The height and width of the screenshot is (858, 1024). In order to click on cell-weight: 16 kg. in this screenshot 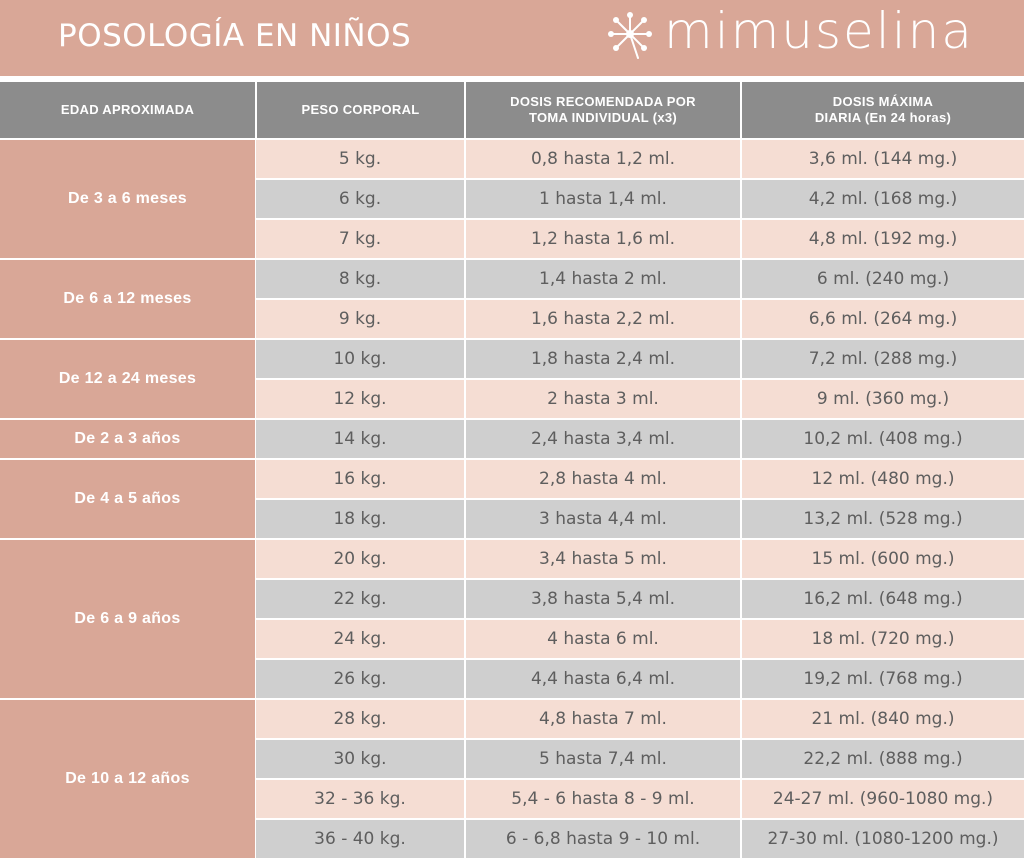, I will do `click(360, 479)`.